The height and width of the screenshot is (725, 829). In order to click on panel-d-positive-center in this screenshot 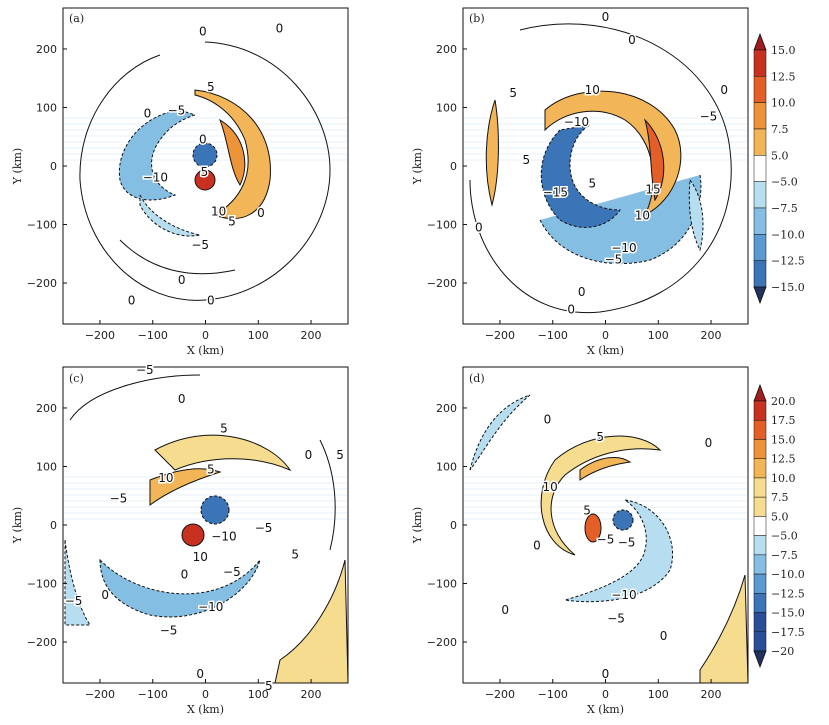, I will do `click(593, 528)`.